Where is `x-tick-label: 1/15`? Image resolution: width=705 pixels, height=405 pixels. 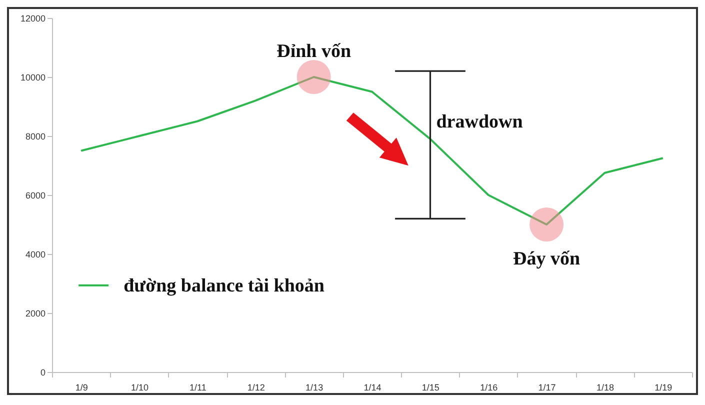 x-tick-label: 1/15 is located at coordinates (431, 387).